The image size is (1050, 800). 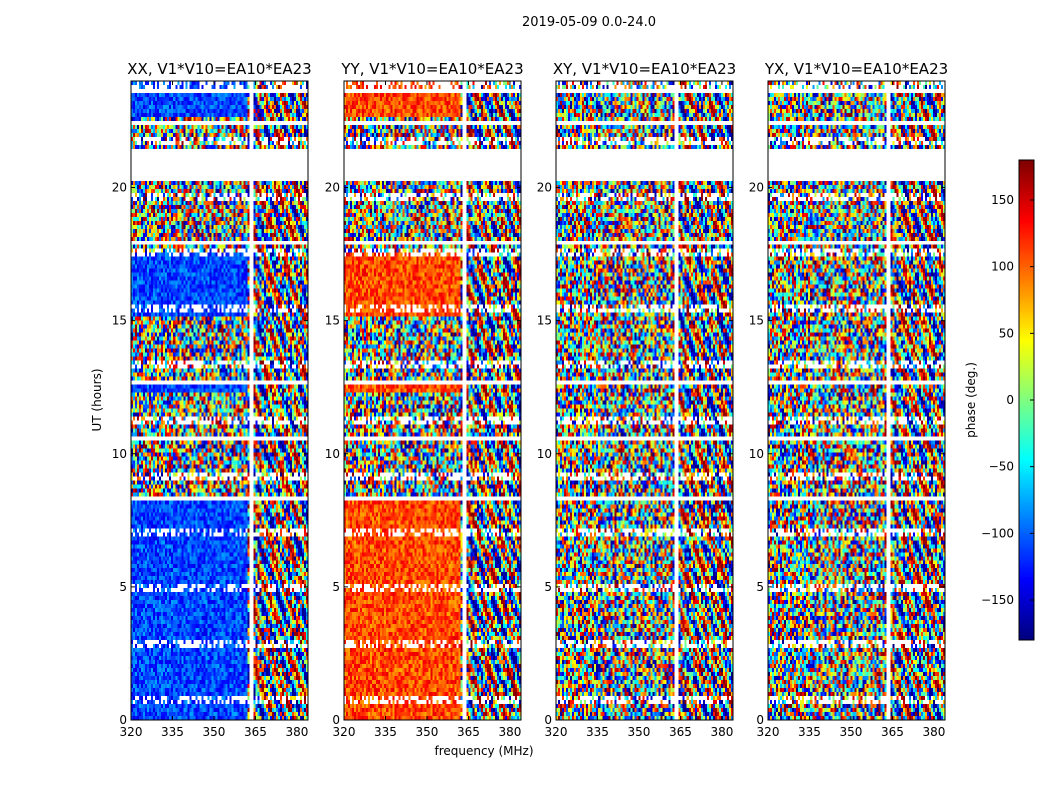 I want to click on colorbar-tick-label: 0, so click(x=1010, y=400).